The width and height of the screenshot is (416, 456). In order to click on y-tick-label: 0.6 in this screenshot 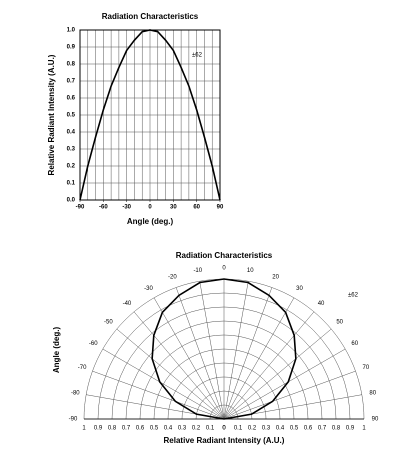, I will do `click(71, 99)`.